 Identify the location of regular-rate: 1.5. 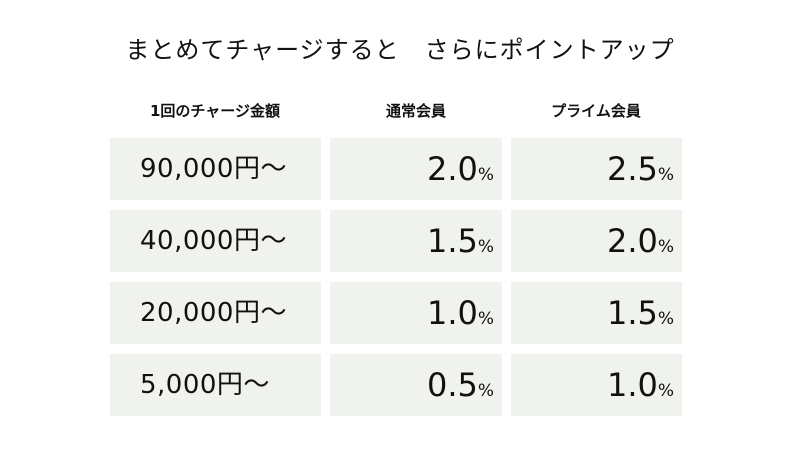
(452, 241).